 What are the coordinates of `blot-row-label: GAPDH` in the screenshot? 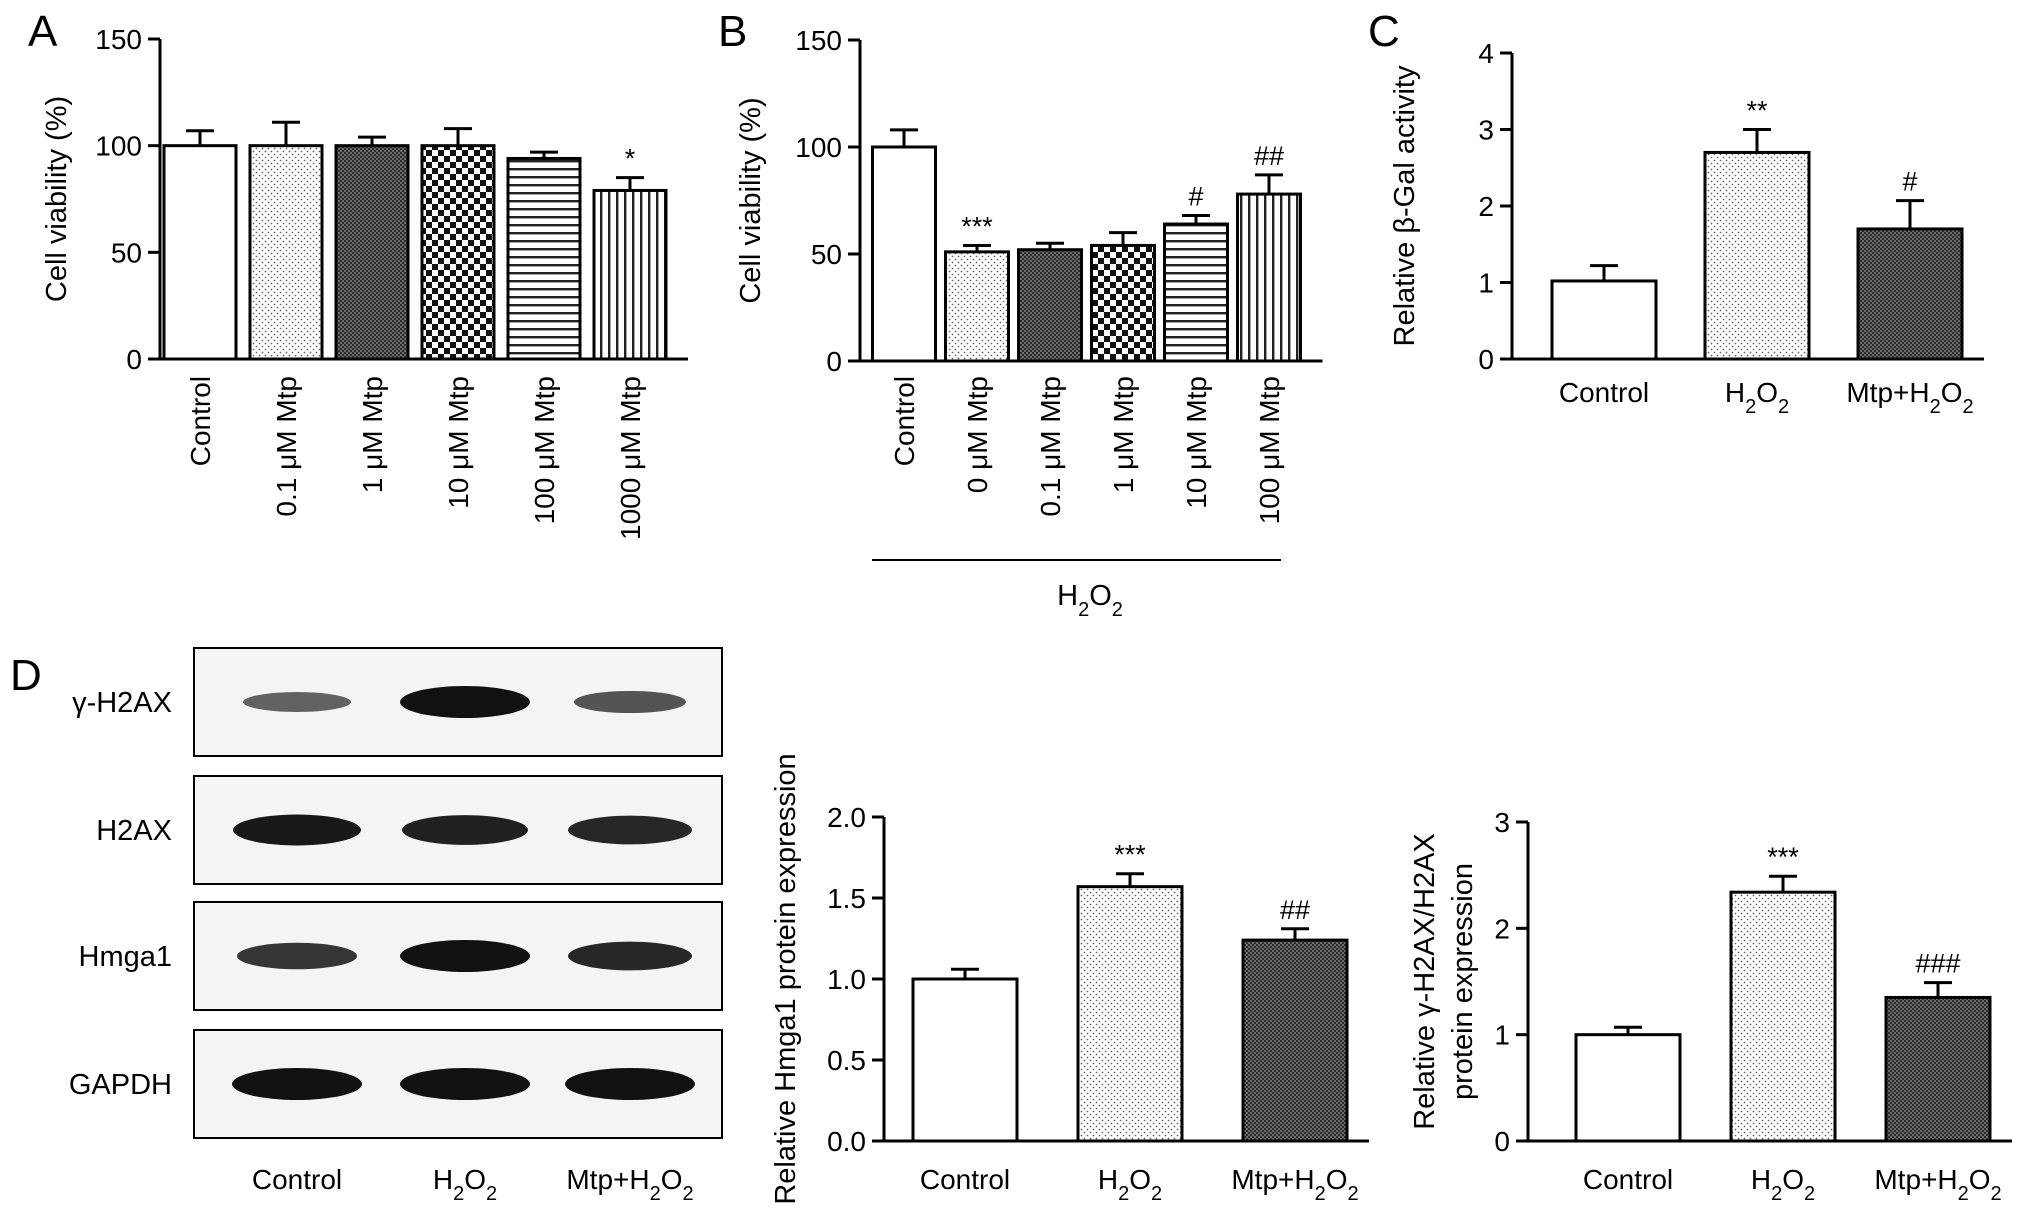 It's located at (120, 1085).